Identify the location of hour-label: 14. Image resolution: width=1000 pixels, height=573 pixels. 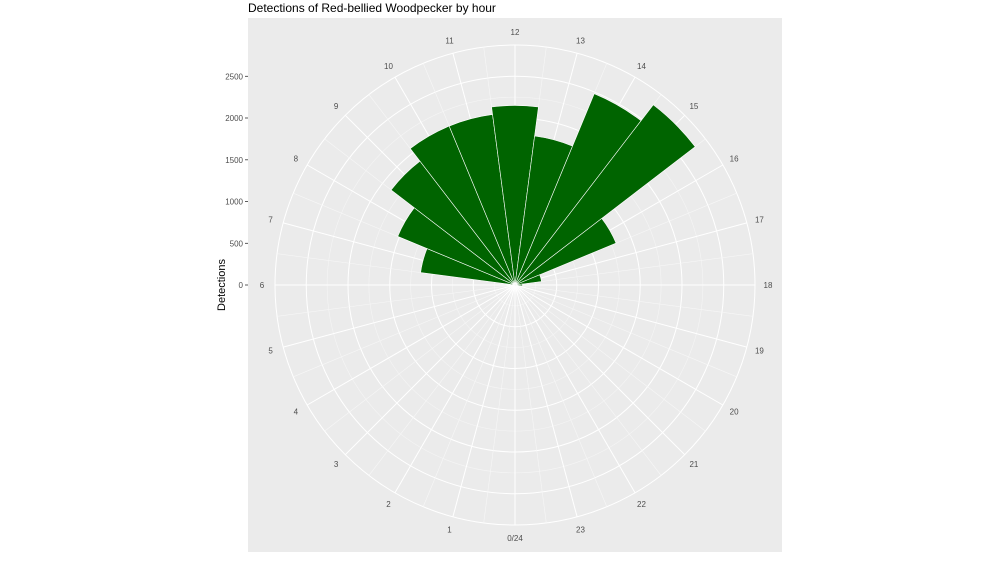
(641, 66).